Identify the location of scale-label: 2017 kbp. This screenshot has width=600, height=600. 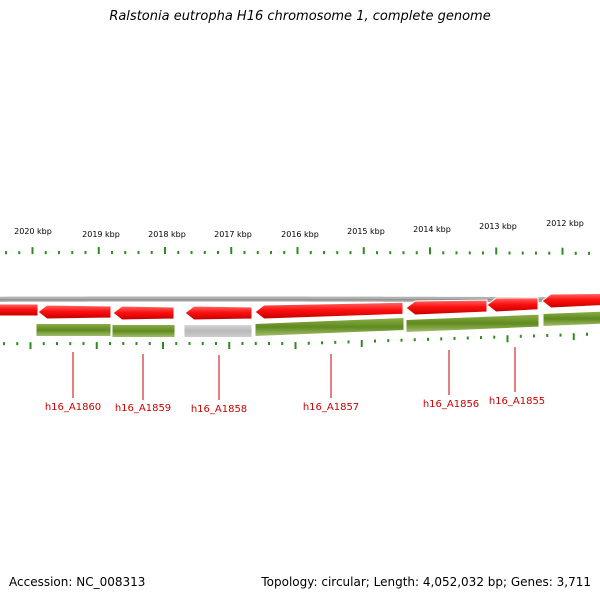
(233, 234).